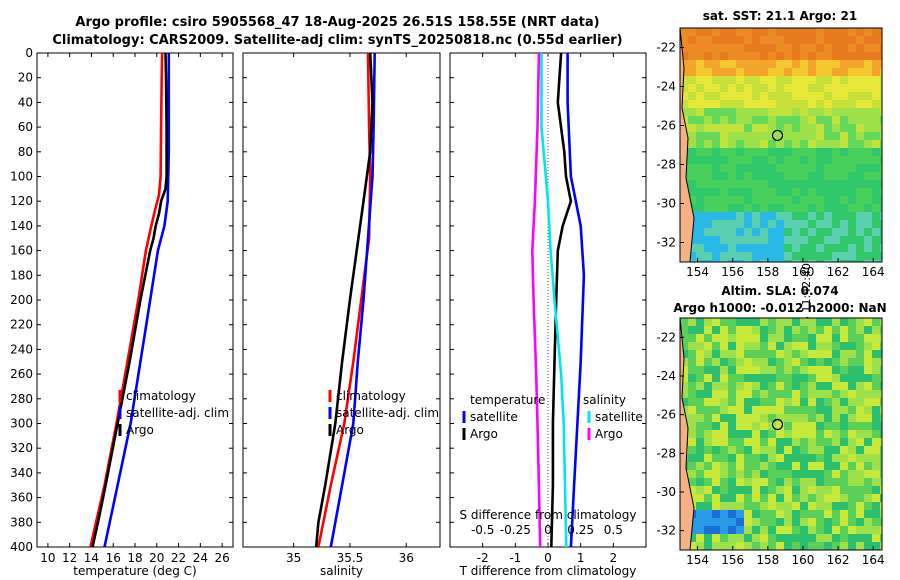 The width and height of the screenshot is (900, 580). What do you see at coordinates (482, 530) in the screenshot?
I see `s-tick-label: -0.5` at bounding box center [482, 530].